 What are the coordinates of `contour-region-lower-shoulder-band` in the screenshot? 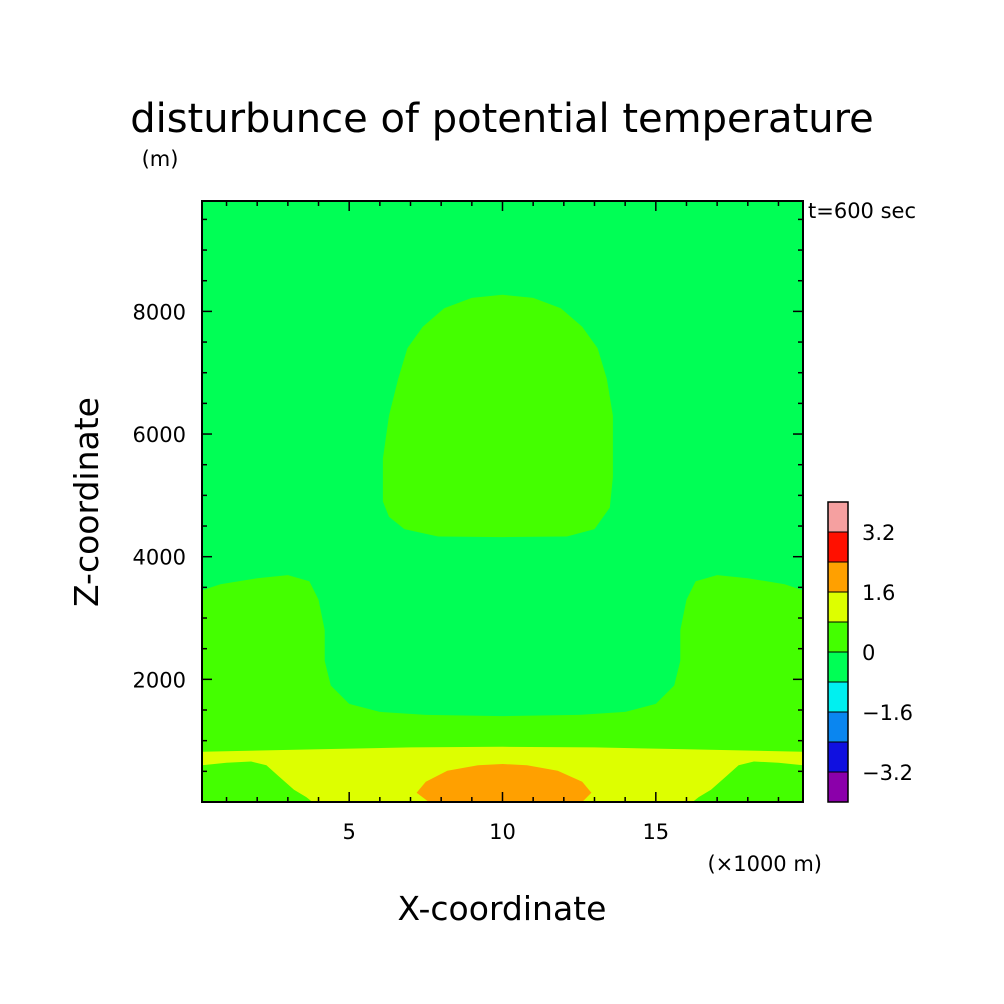 It's located at (502, 688).